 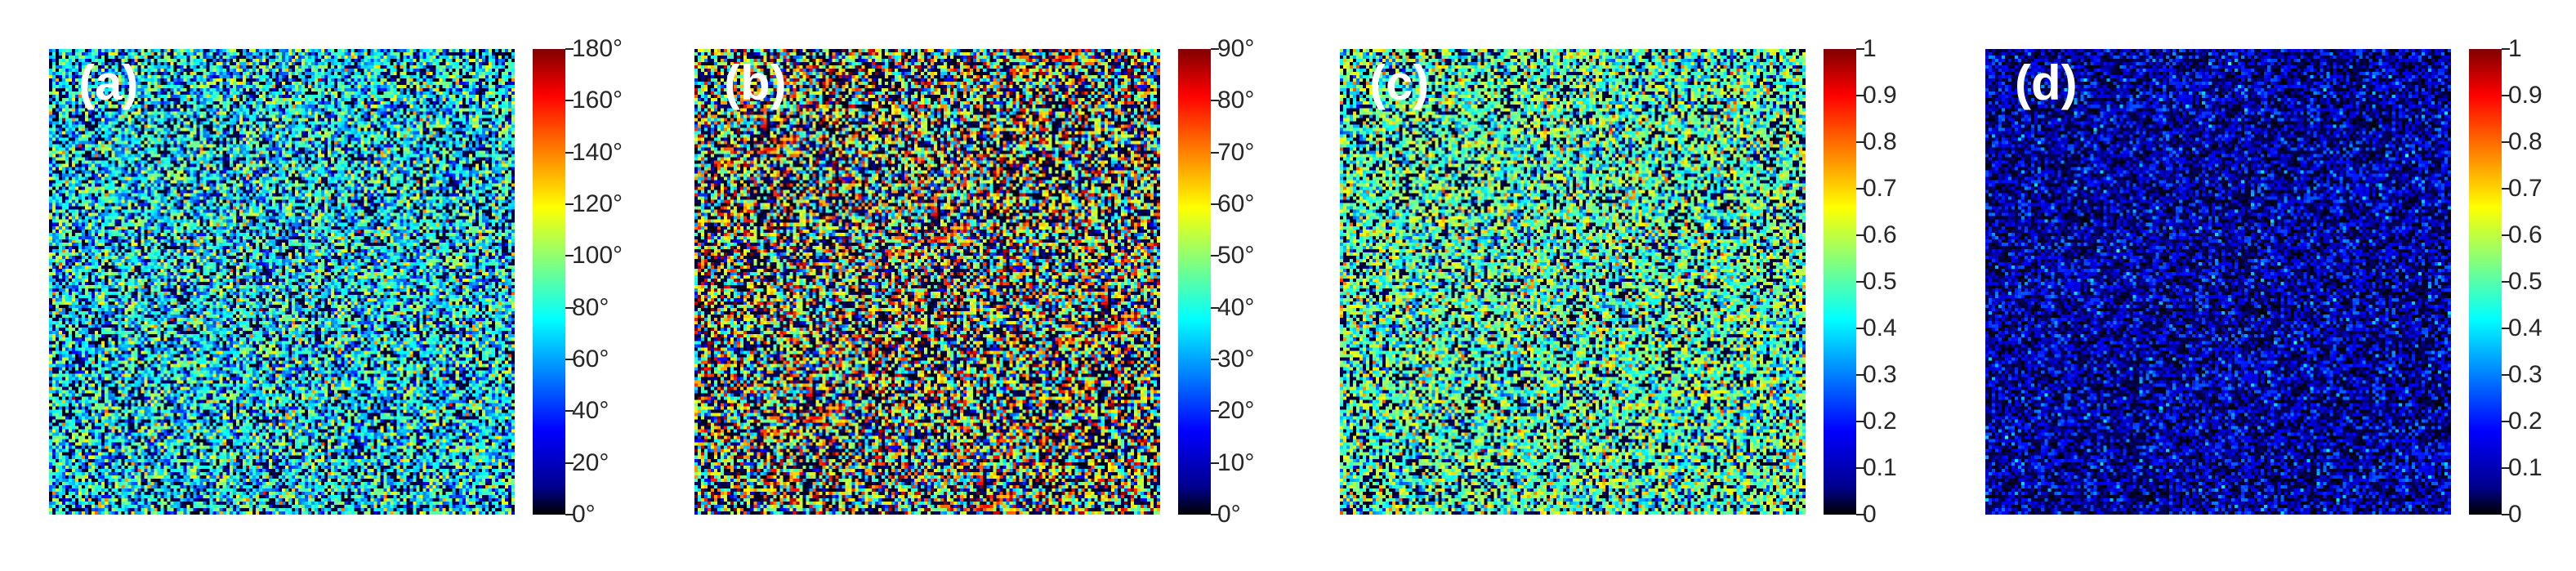 I want to click on colorbar-tick-label-d-1: 0.1, so click(x=2526, y=468).